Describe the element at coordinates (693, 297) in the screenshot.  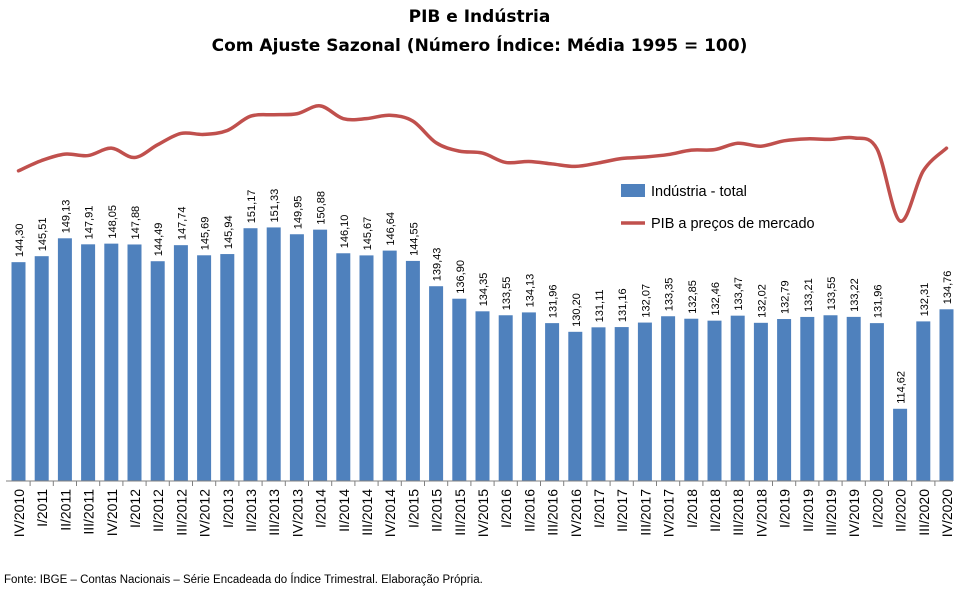
I see `bar-value-label: 132,85` at that location.